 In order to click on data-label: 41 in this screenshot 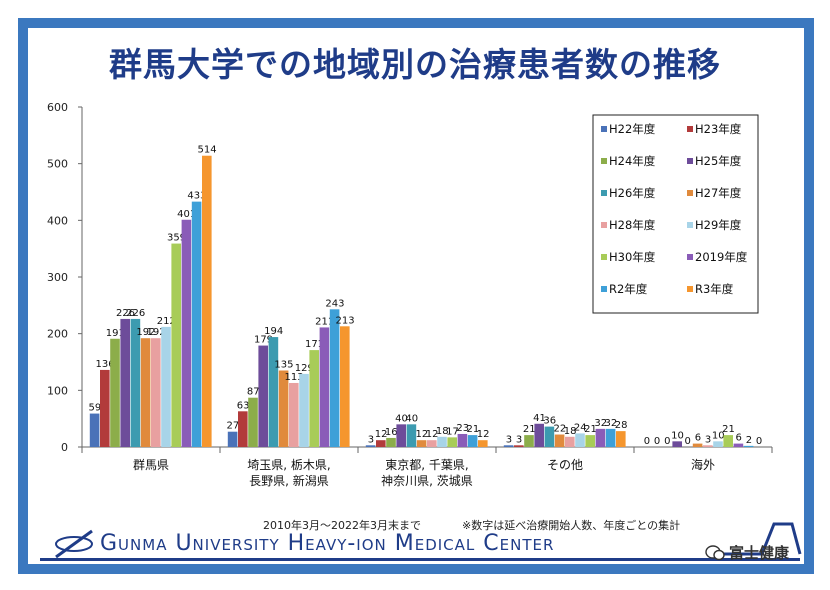, I will do `click(539, 418)`.